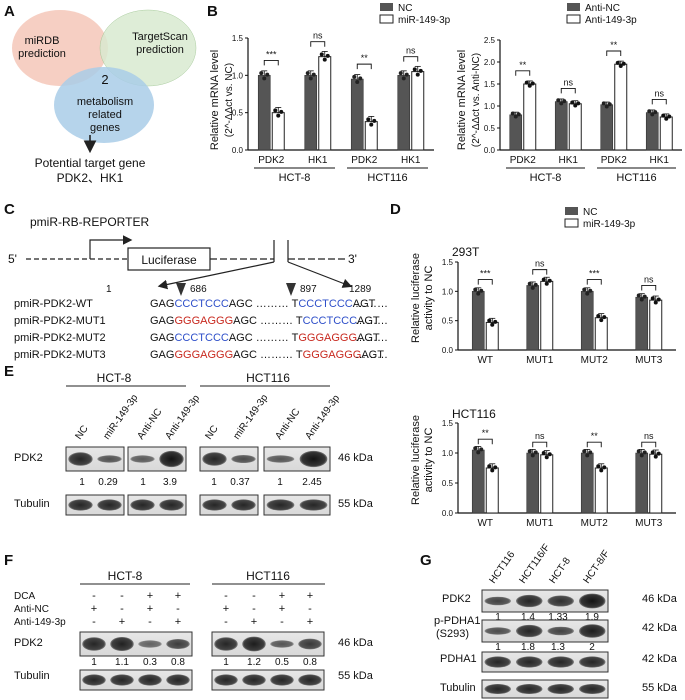 Image resolution: width=685 pixels, height=700 pixels. I want to click on e-blots: 1 0.29 1 3.9 1 0.37 1 2.45, so click(198, 481).